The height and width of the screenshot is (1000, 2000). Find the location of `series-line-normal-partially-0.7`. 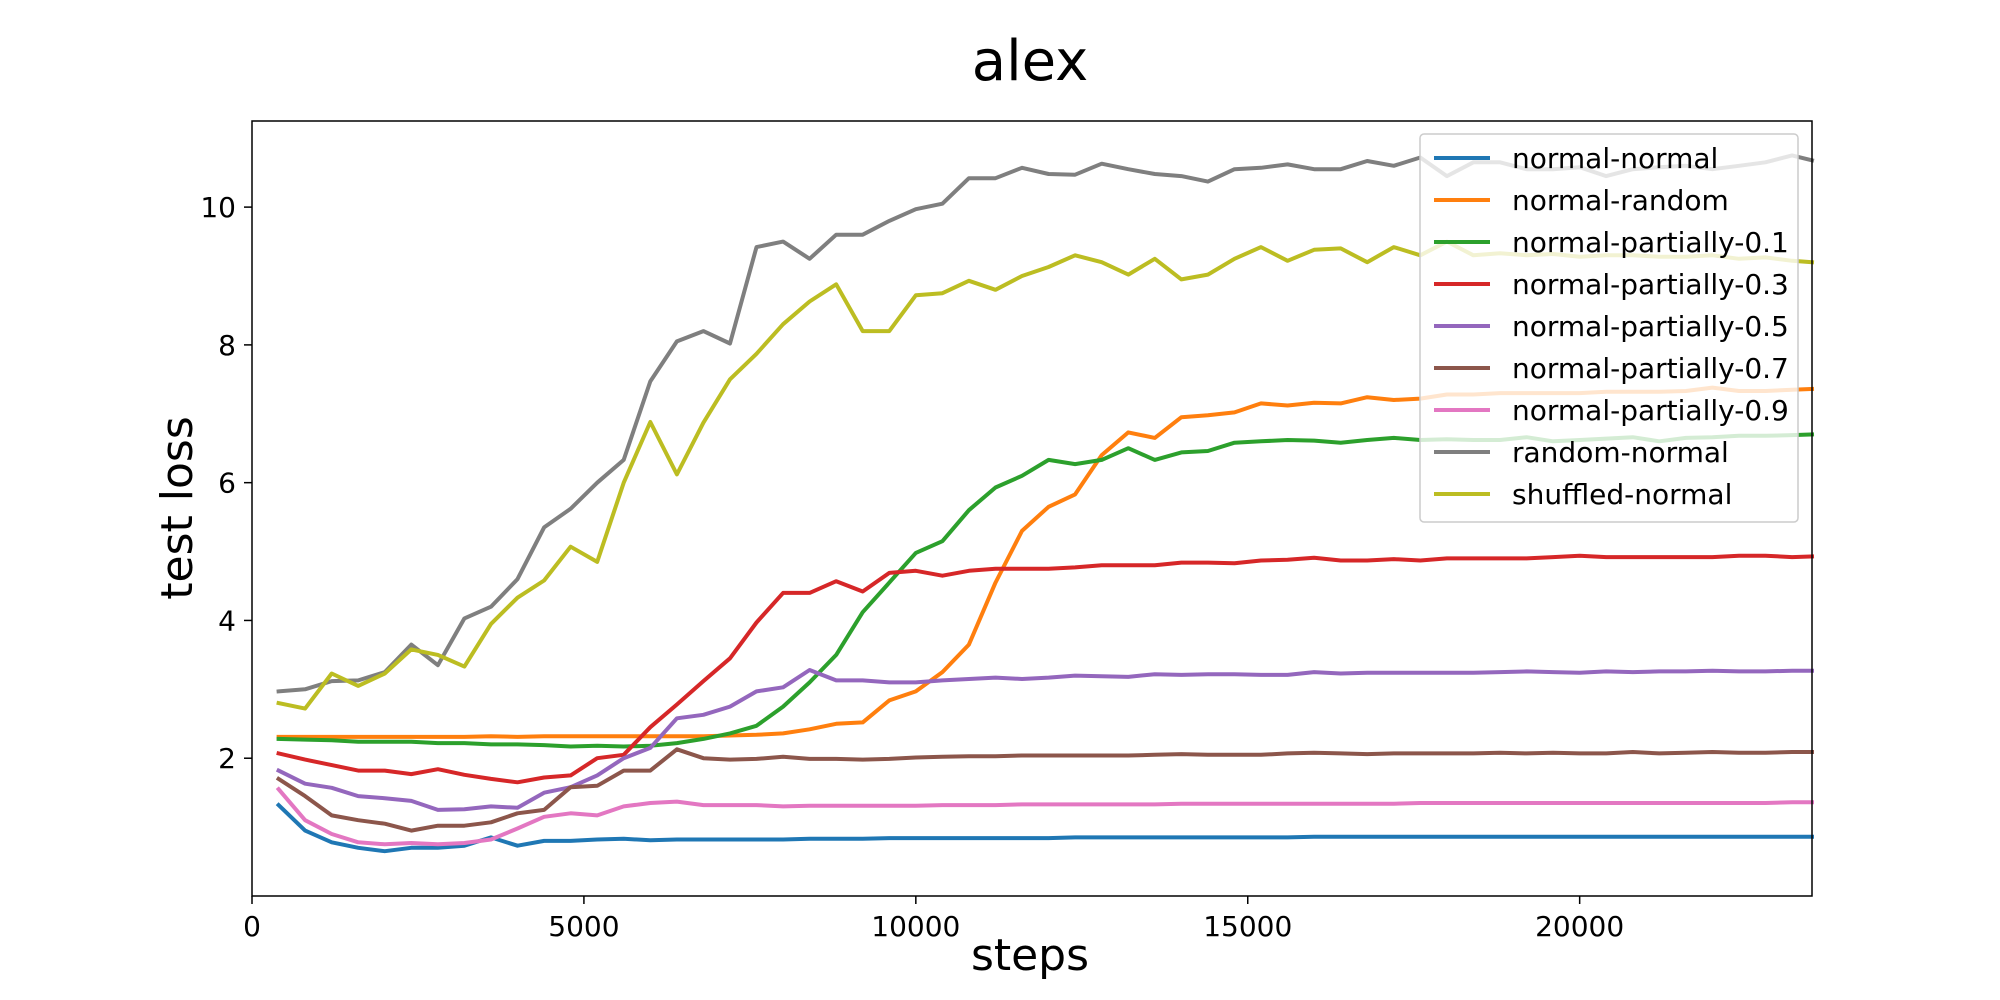

series-line-normal-partially-0.7 is located at coordinates (1044, 790).